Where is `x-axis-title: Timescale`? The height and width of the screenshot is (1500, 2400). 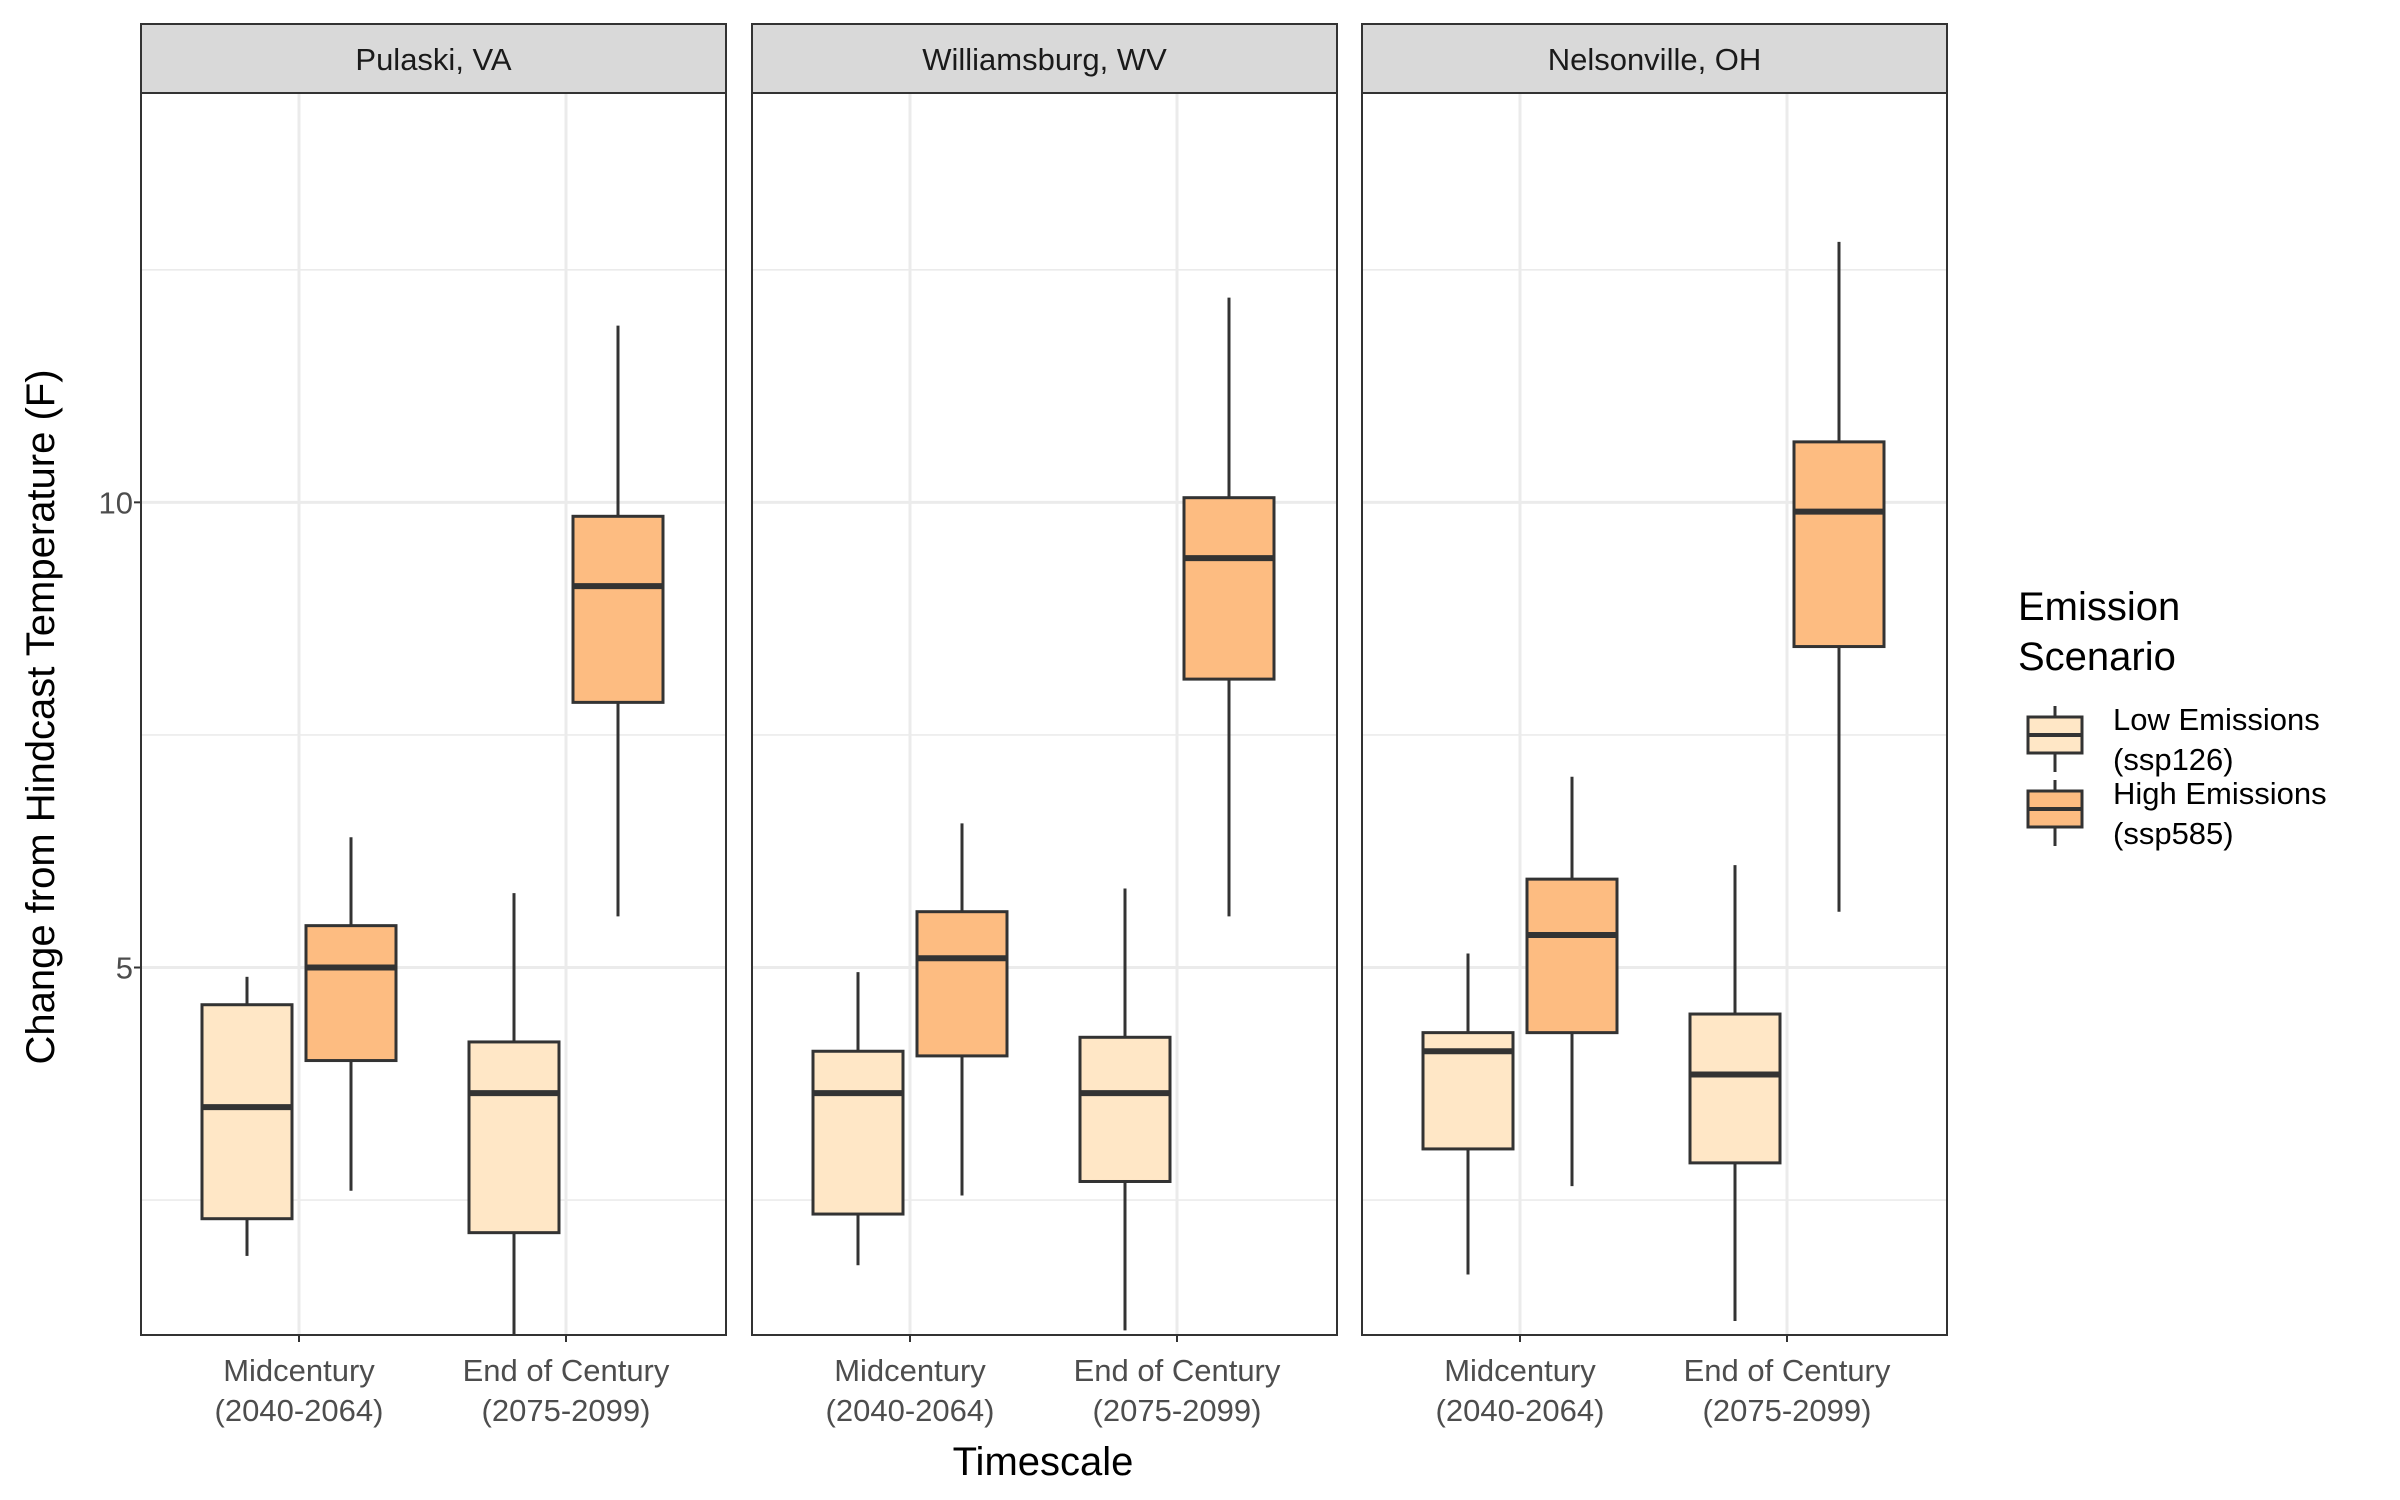
x-axis-title: Timescale is located at coordinates (1043, 1462).